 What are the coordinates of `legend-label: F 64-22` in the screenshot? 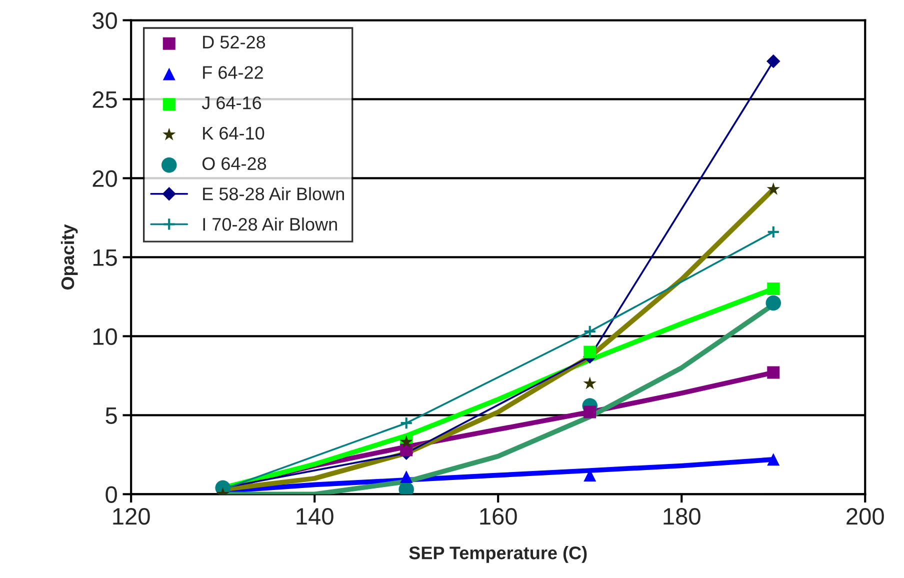 It's located at (233, 72).